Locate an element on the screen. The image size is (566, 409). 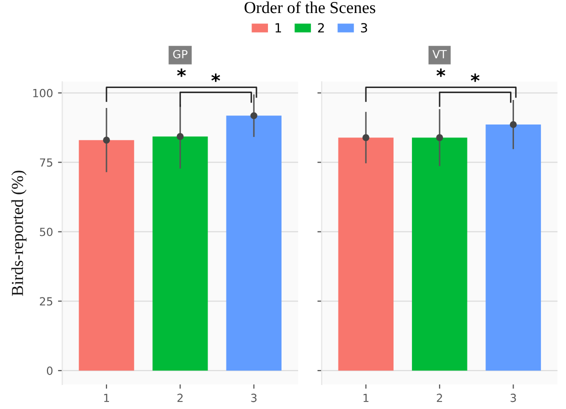
y-tick-label: 50 is located at coordinates (46, 232).